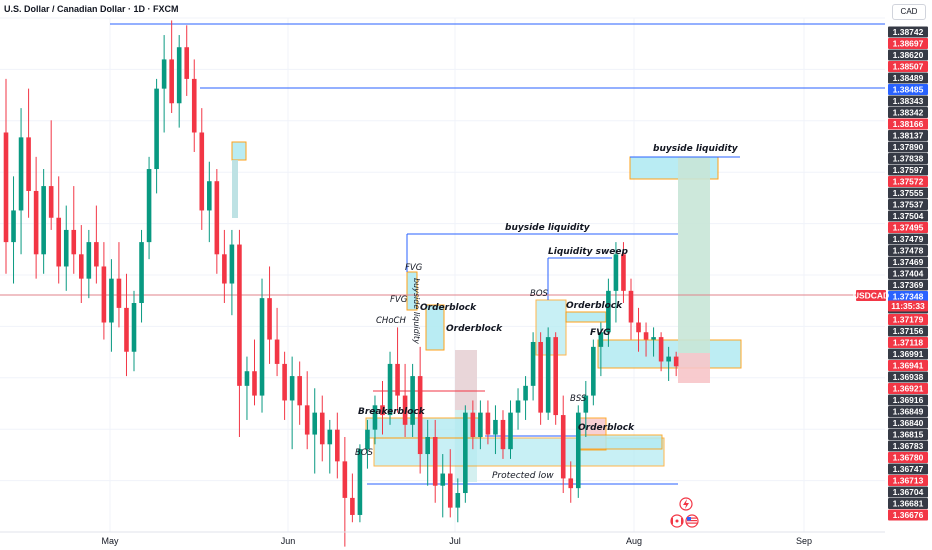  What do you see at coordinates (908, 170) in the screenshot?
I see `price-axis-label: 1.37597` at bounding box center [908, 170].